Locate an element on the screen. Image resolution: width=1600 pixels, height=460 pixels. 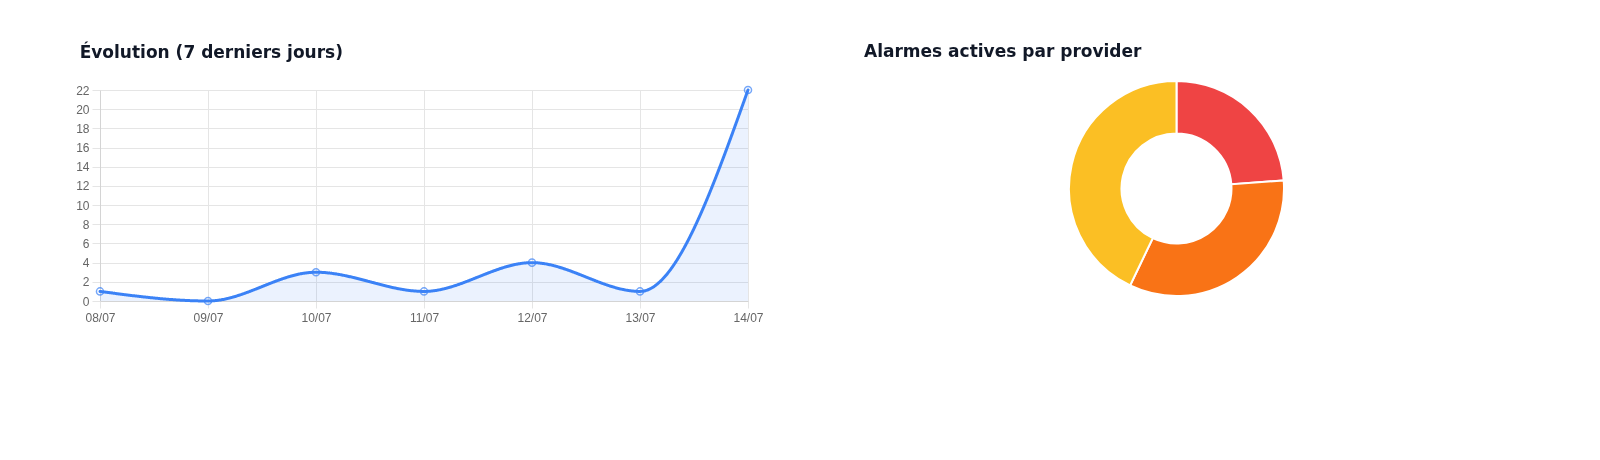
chart-title: Évolution (7 derniers jours) is located at coordinates (211, 52).